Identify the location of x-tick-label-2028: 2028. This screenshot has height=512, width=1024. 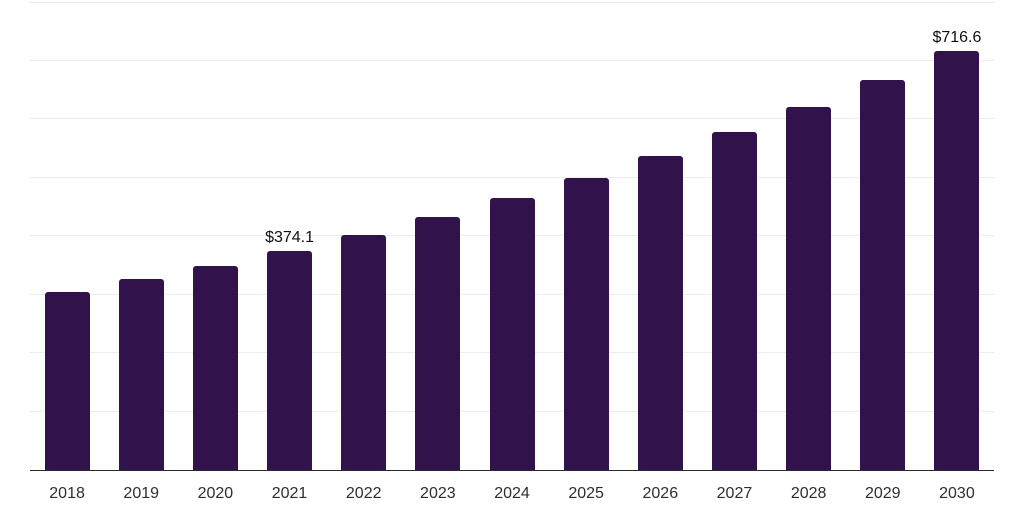
(808, 493).